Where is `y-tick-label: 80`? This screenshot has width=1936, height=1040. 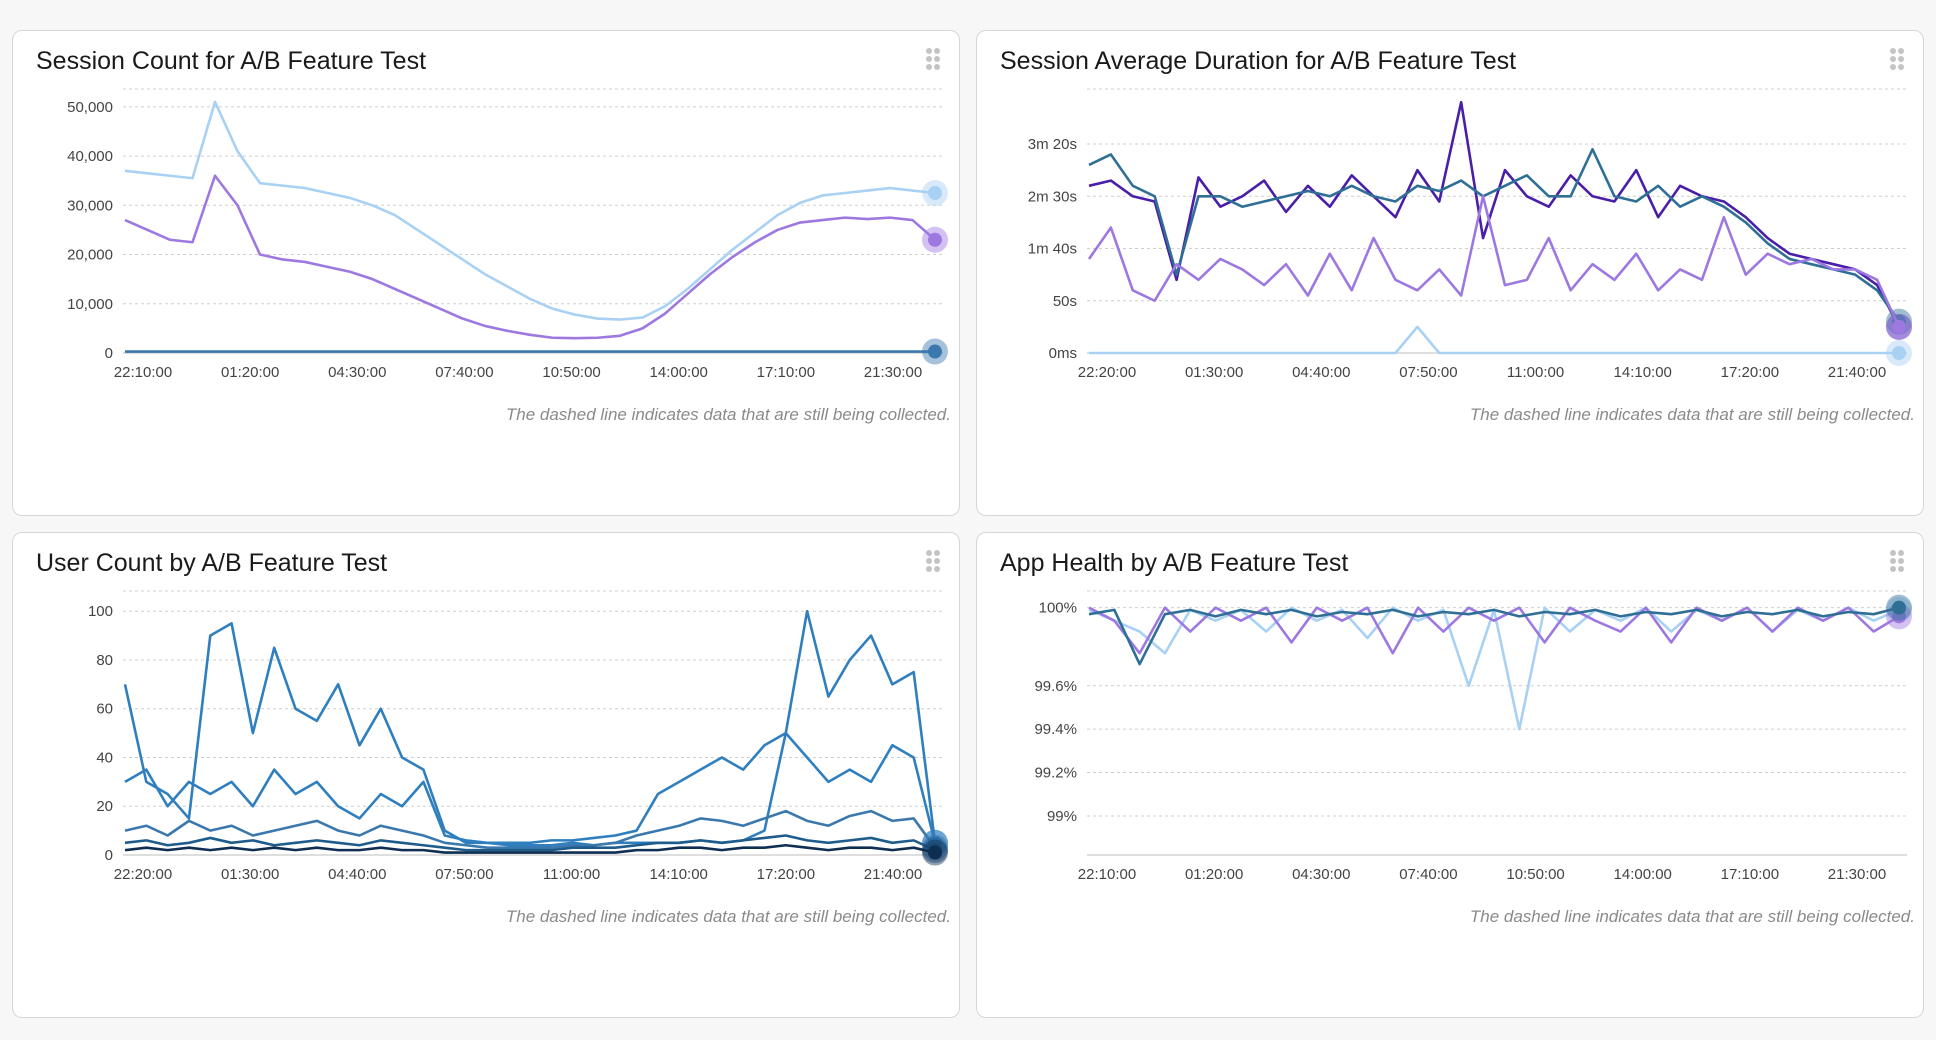 y-tick-label: 80 is located at coordinates (104, 660).